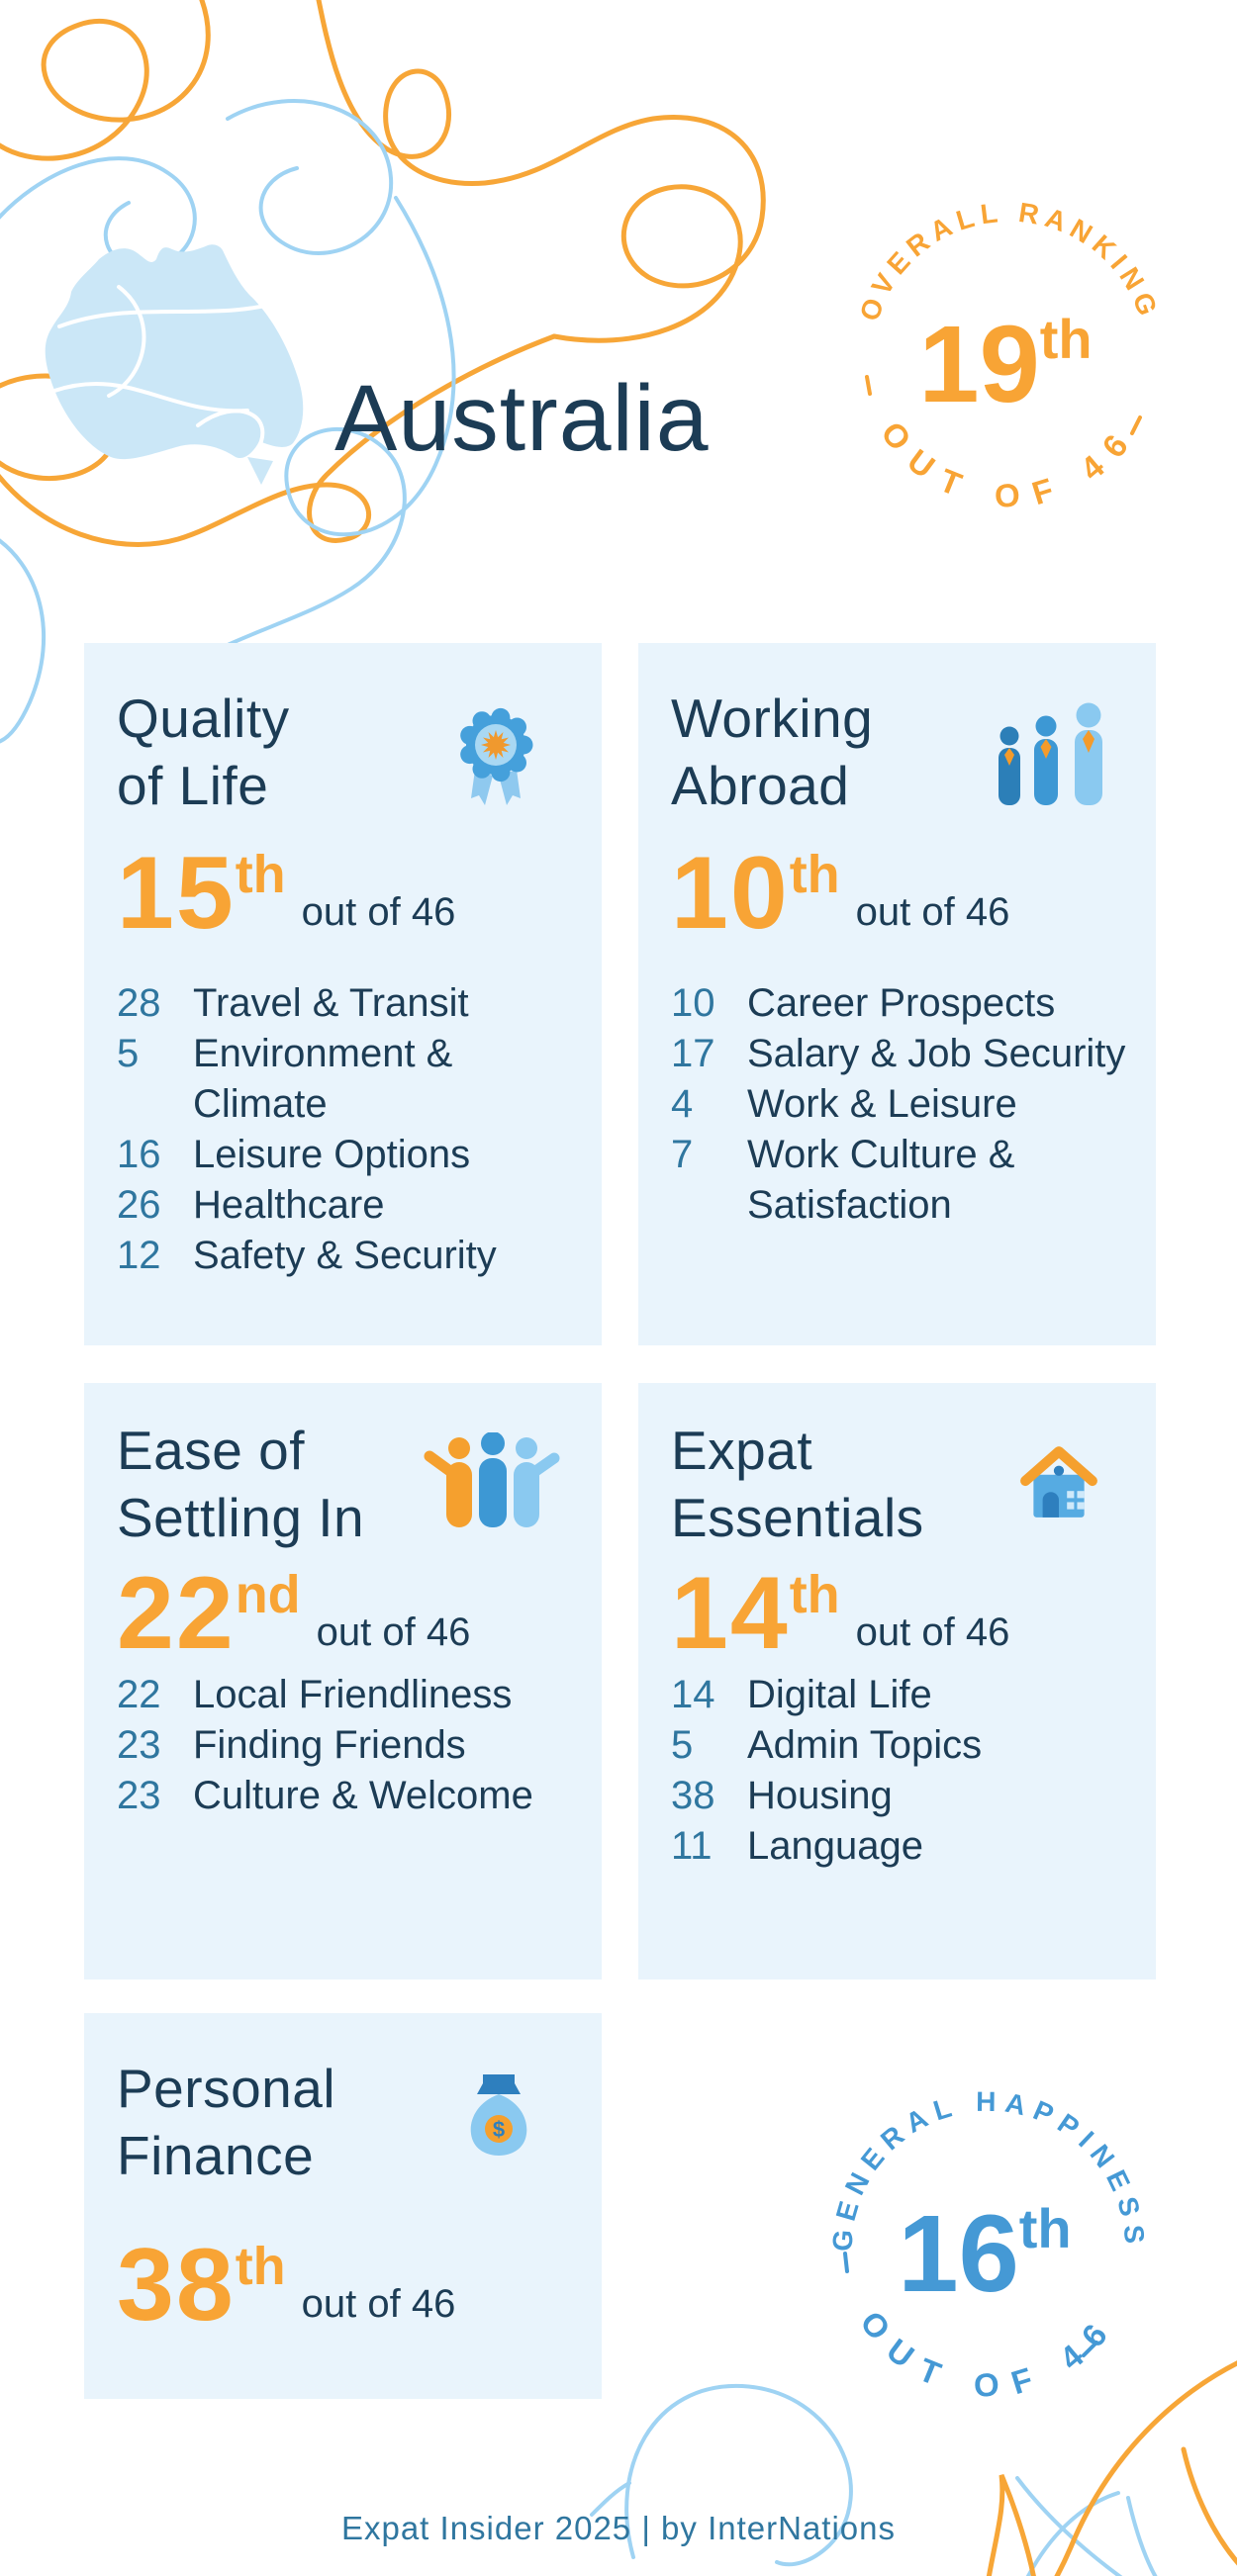 The image size is (1237, 2576). I want to click on card-title-line2: Settling In, so click(241, 1518).